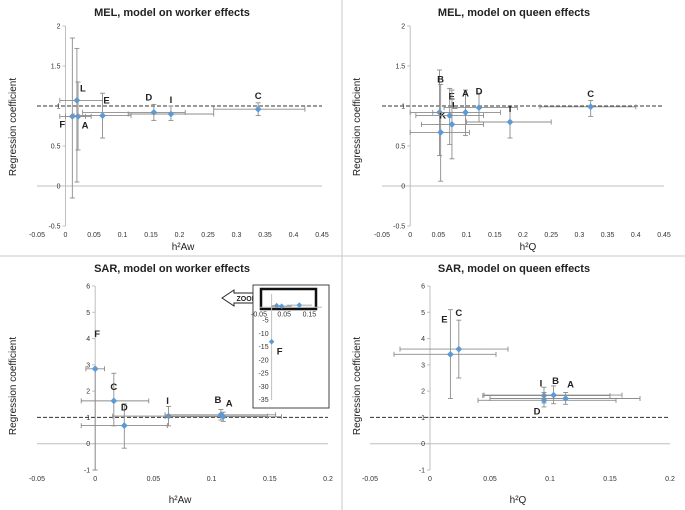 The width and height of the screenshot is (685, 510). What do you see at coordinates (284, 314) in the screenshot?
I see `inset-x-tick-label: 0.05` at bounding box center [284, 314].